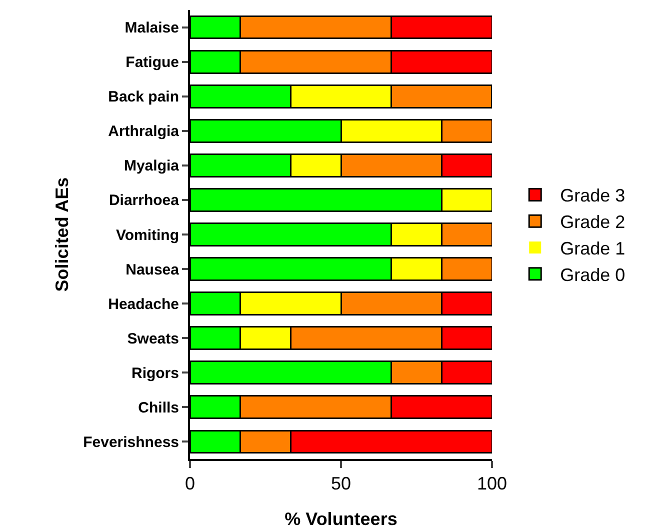 The image size is (662, 529). I want to click on y-tick-label: Vomiting, so click(147, 235).